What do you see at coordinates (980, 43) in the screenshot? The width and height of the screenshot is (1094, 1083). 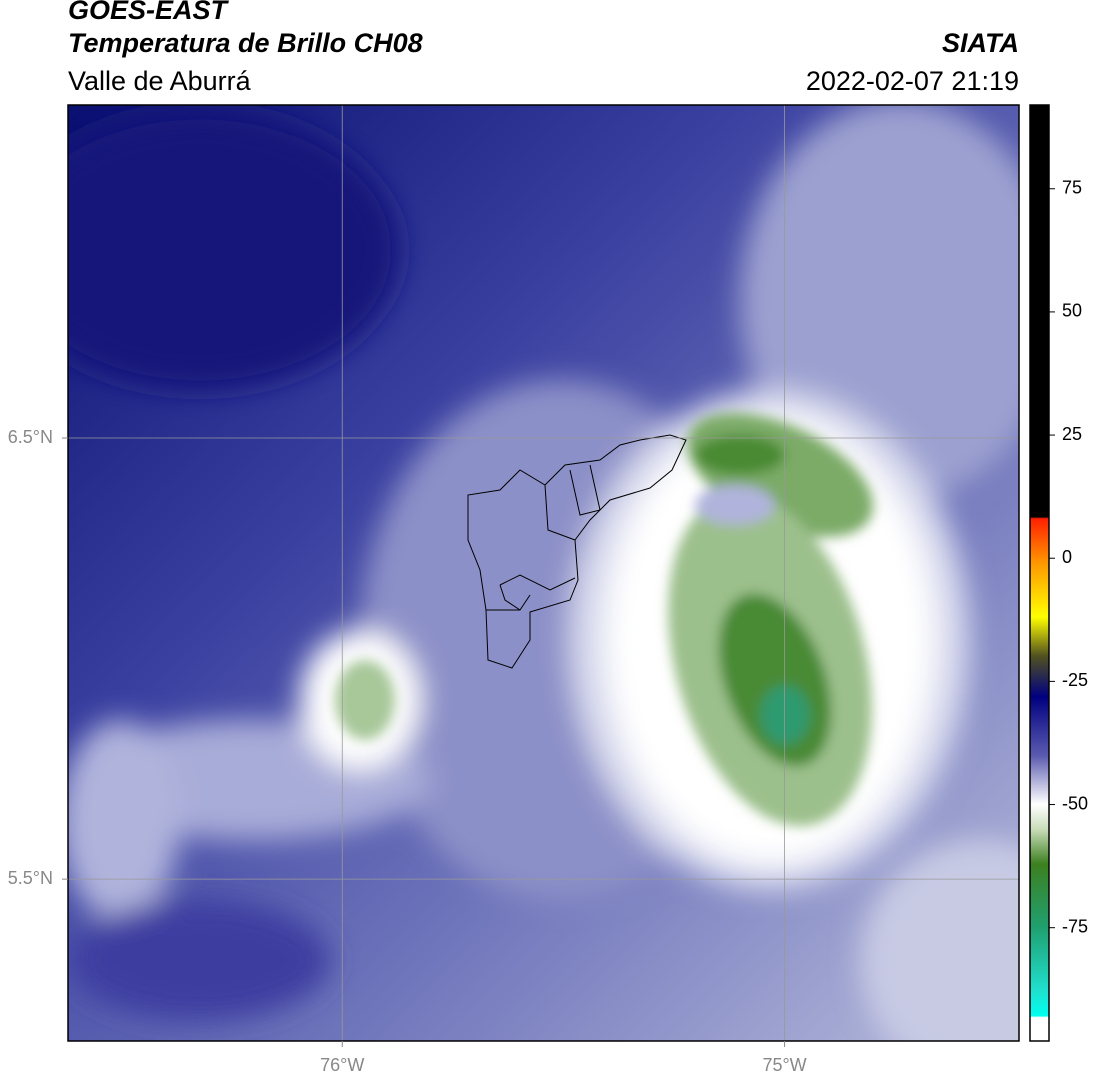 I see `source: SIATA` at bounding box center [980, 43].